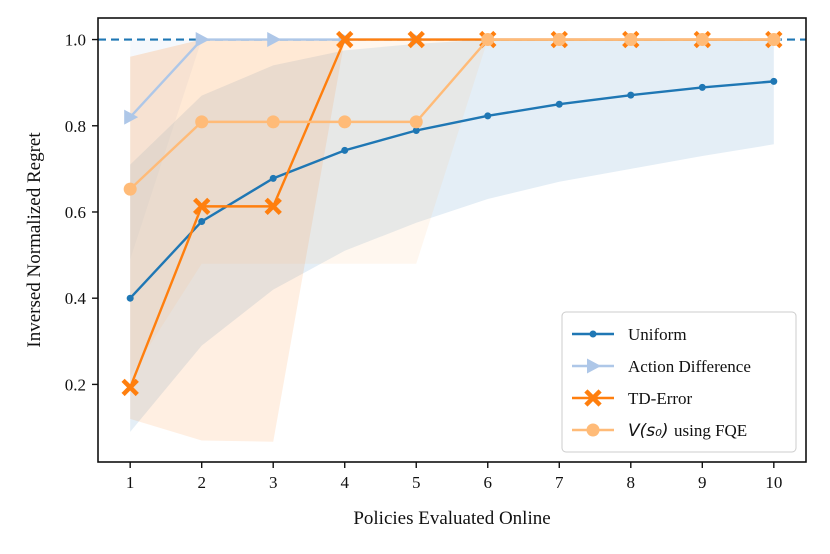  I want to click on legend-label-4: V(s₀) using FQE, so click(687, 431).